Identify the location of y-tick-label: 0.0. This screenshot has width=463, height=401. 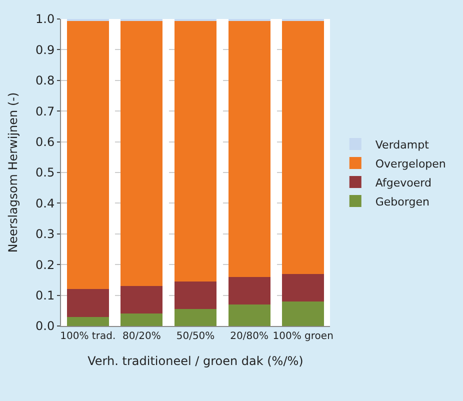
(45, 326).